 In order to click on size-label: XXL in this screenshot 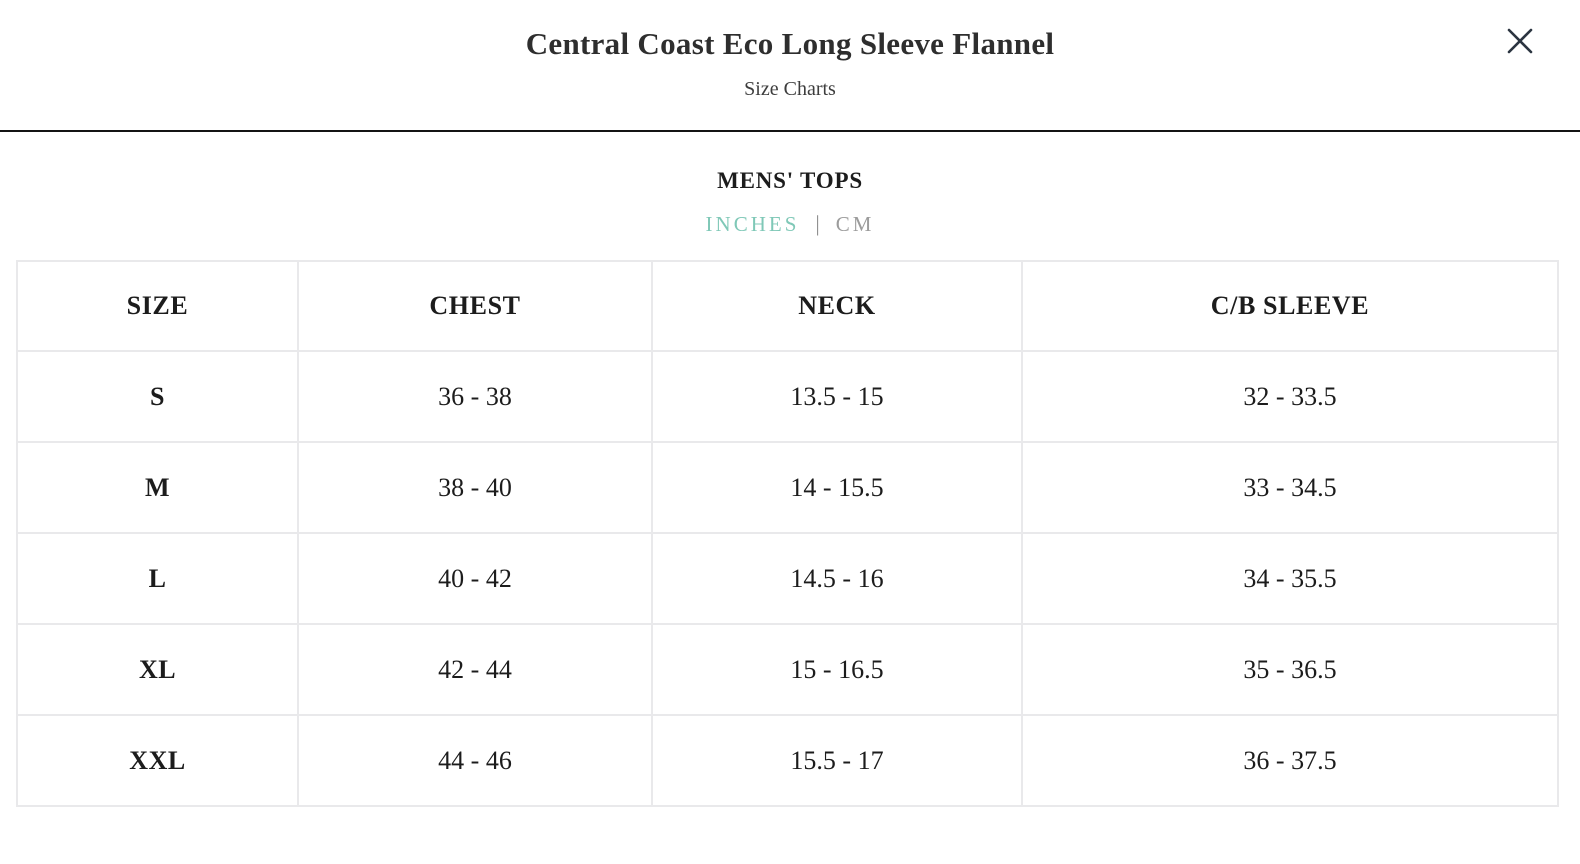, I will do `click(157, 760)`.